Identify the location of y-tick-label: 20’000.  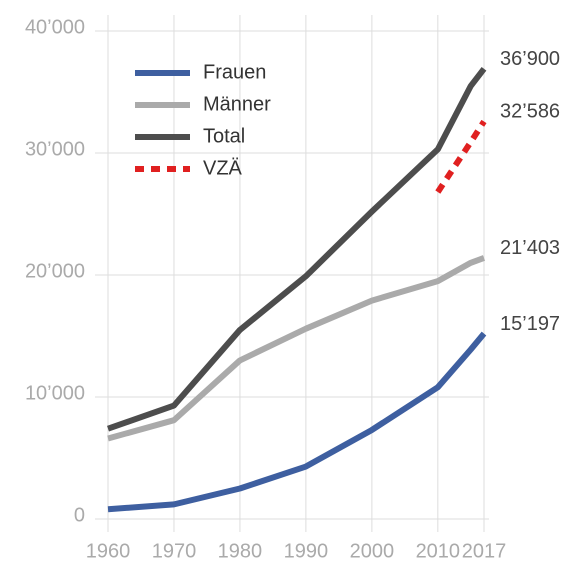
(55, 271).